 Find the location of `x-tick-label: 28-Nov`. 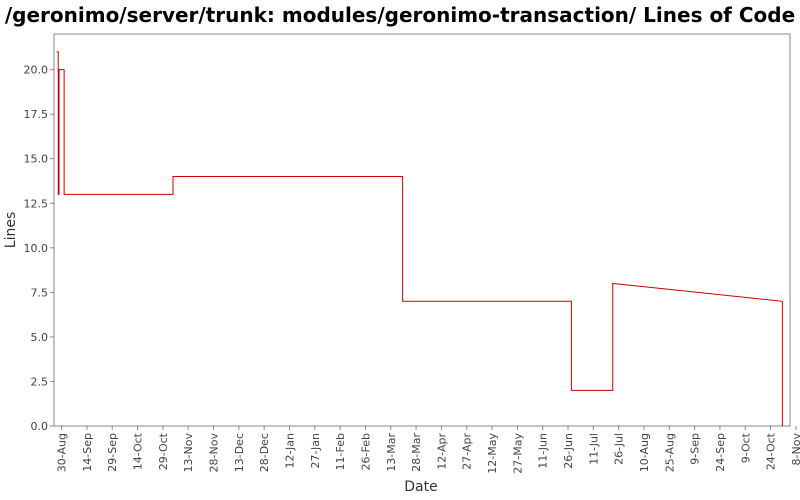

x-tick-label: 28-Nov is located at coordinates (214, 453).